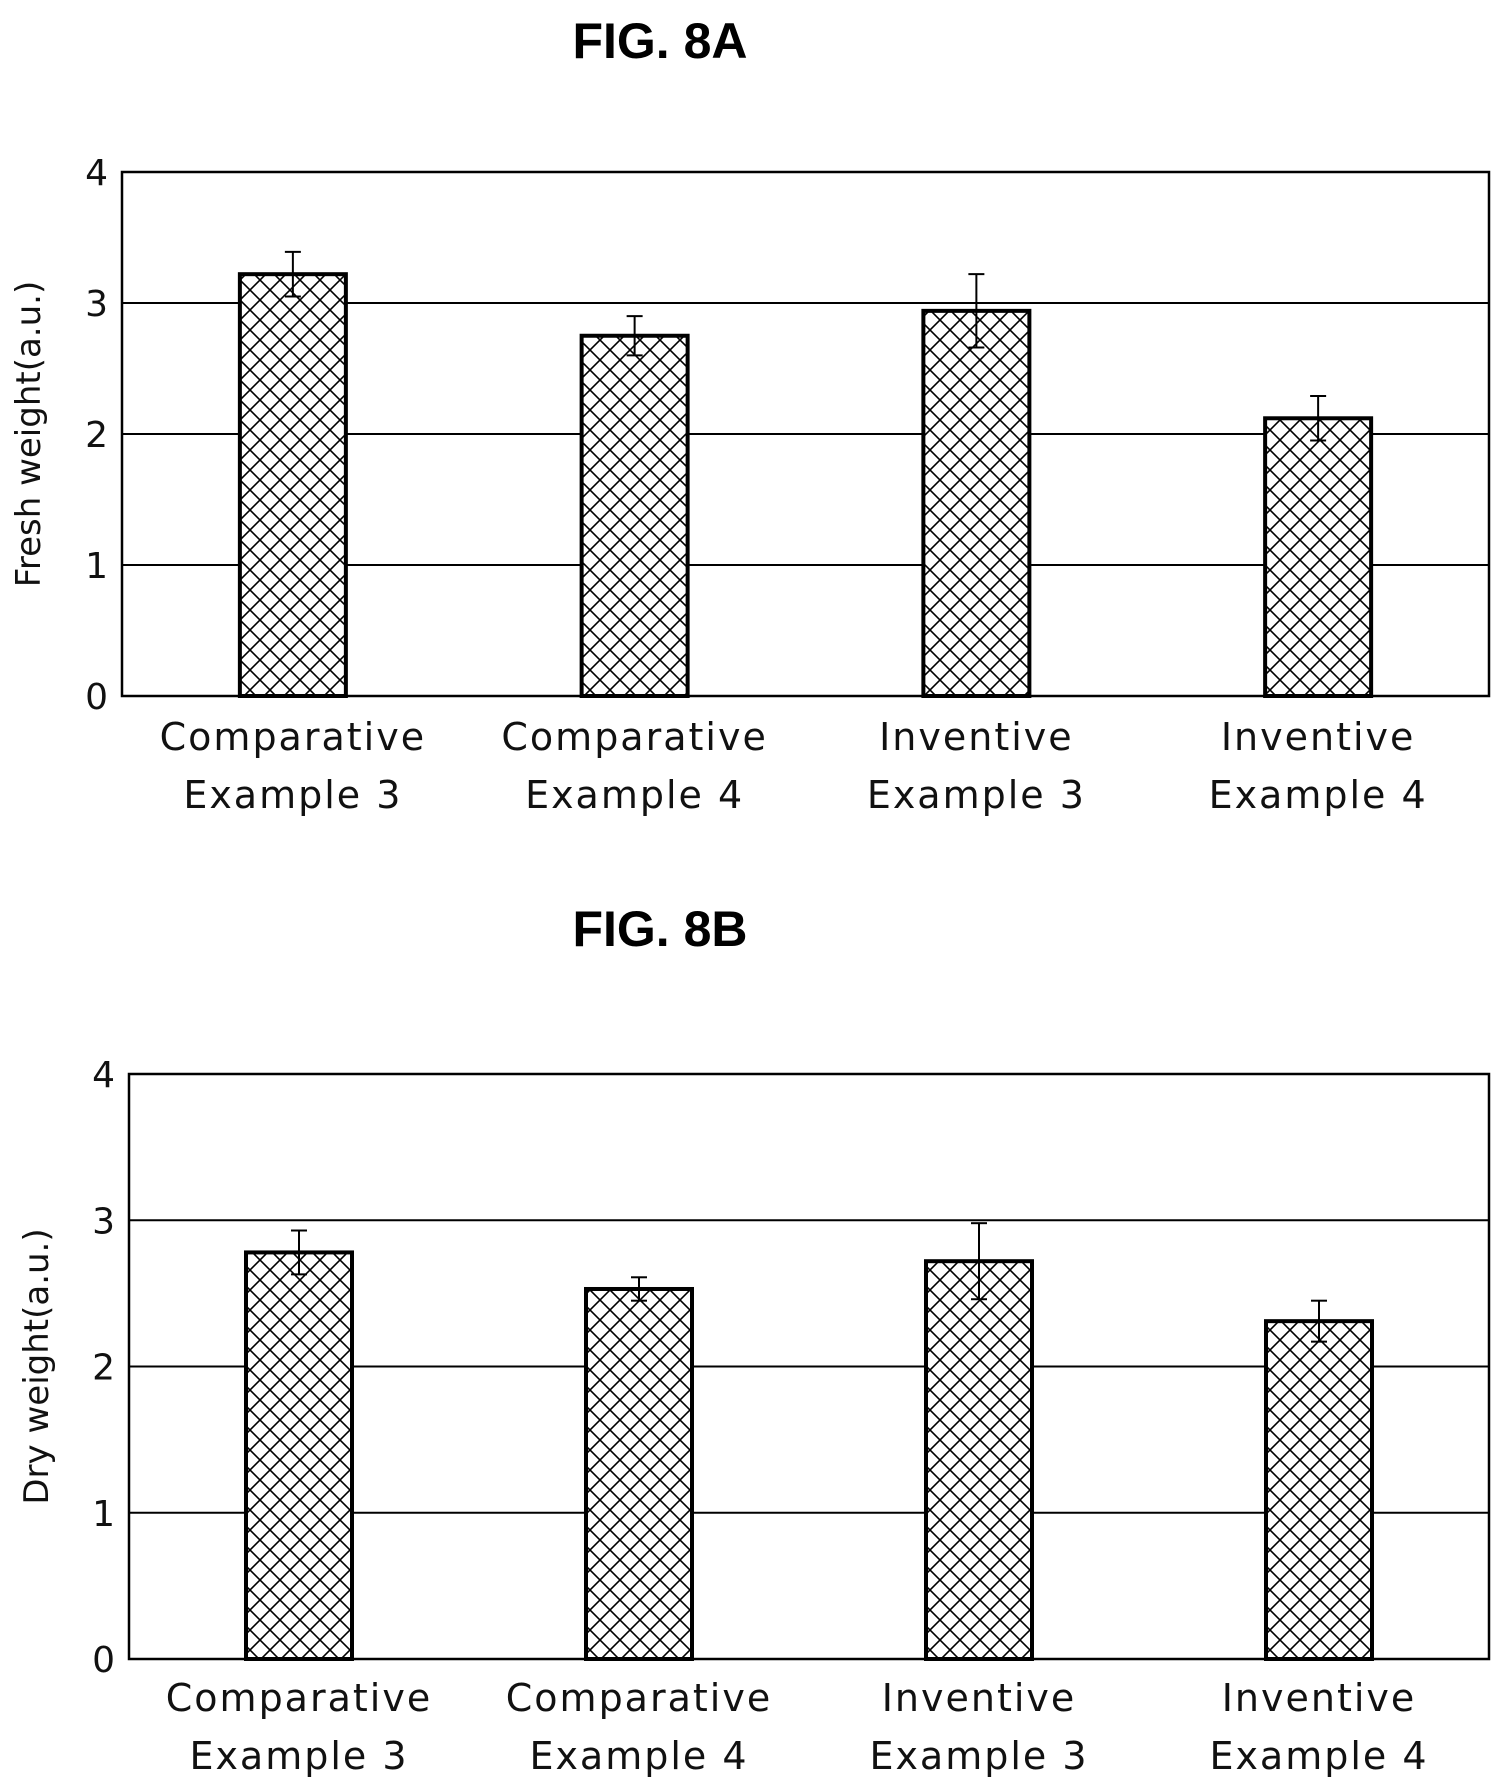  What do you see at coordinates (660, 41) in the screenshot?
I see `figure-title-8a: FIG. 8A` at bounding box center [660, 41].